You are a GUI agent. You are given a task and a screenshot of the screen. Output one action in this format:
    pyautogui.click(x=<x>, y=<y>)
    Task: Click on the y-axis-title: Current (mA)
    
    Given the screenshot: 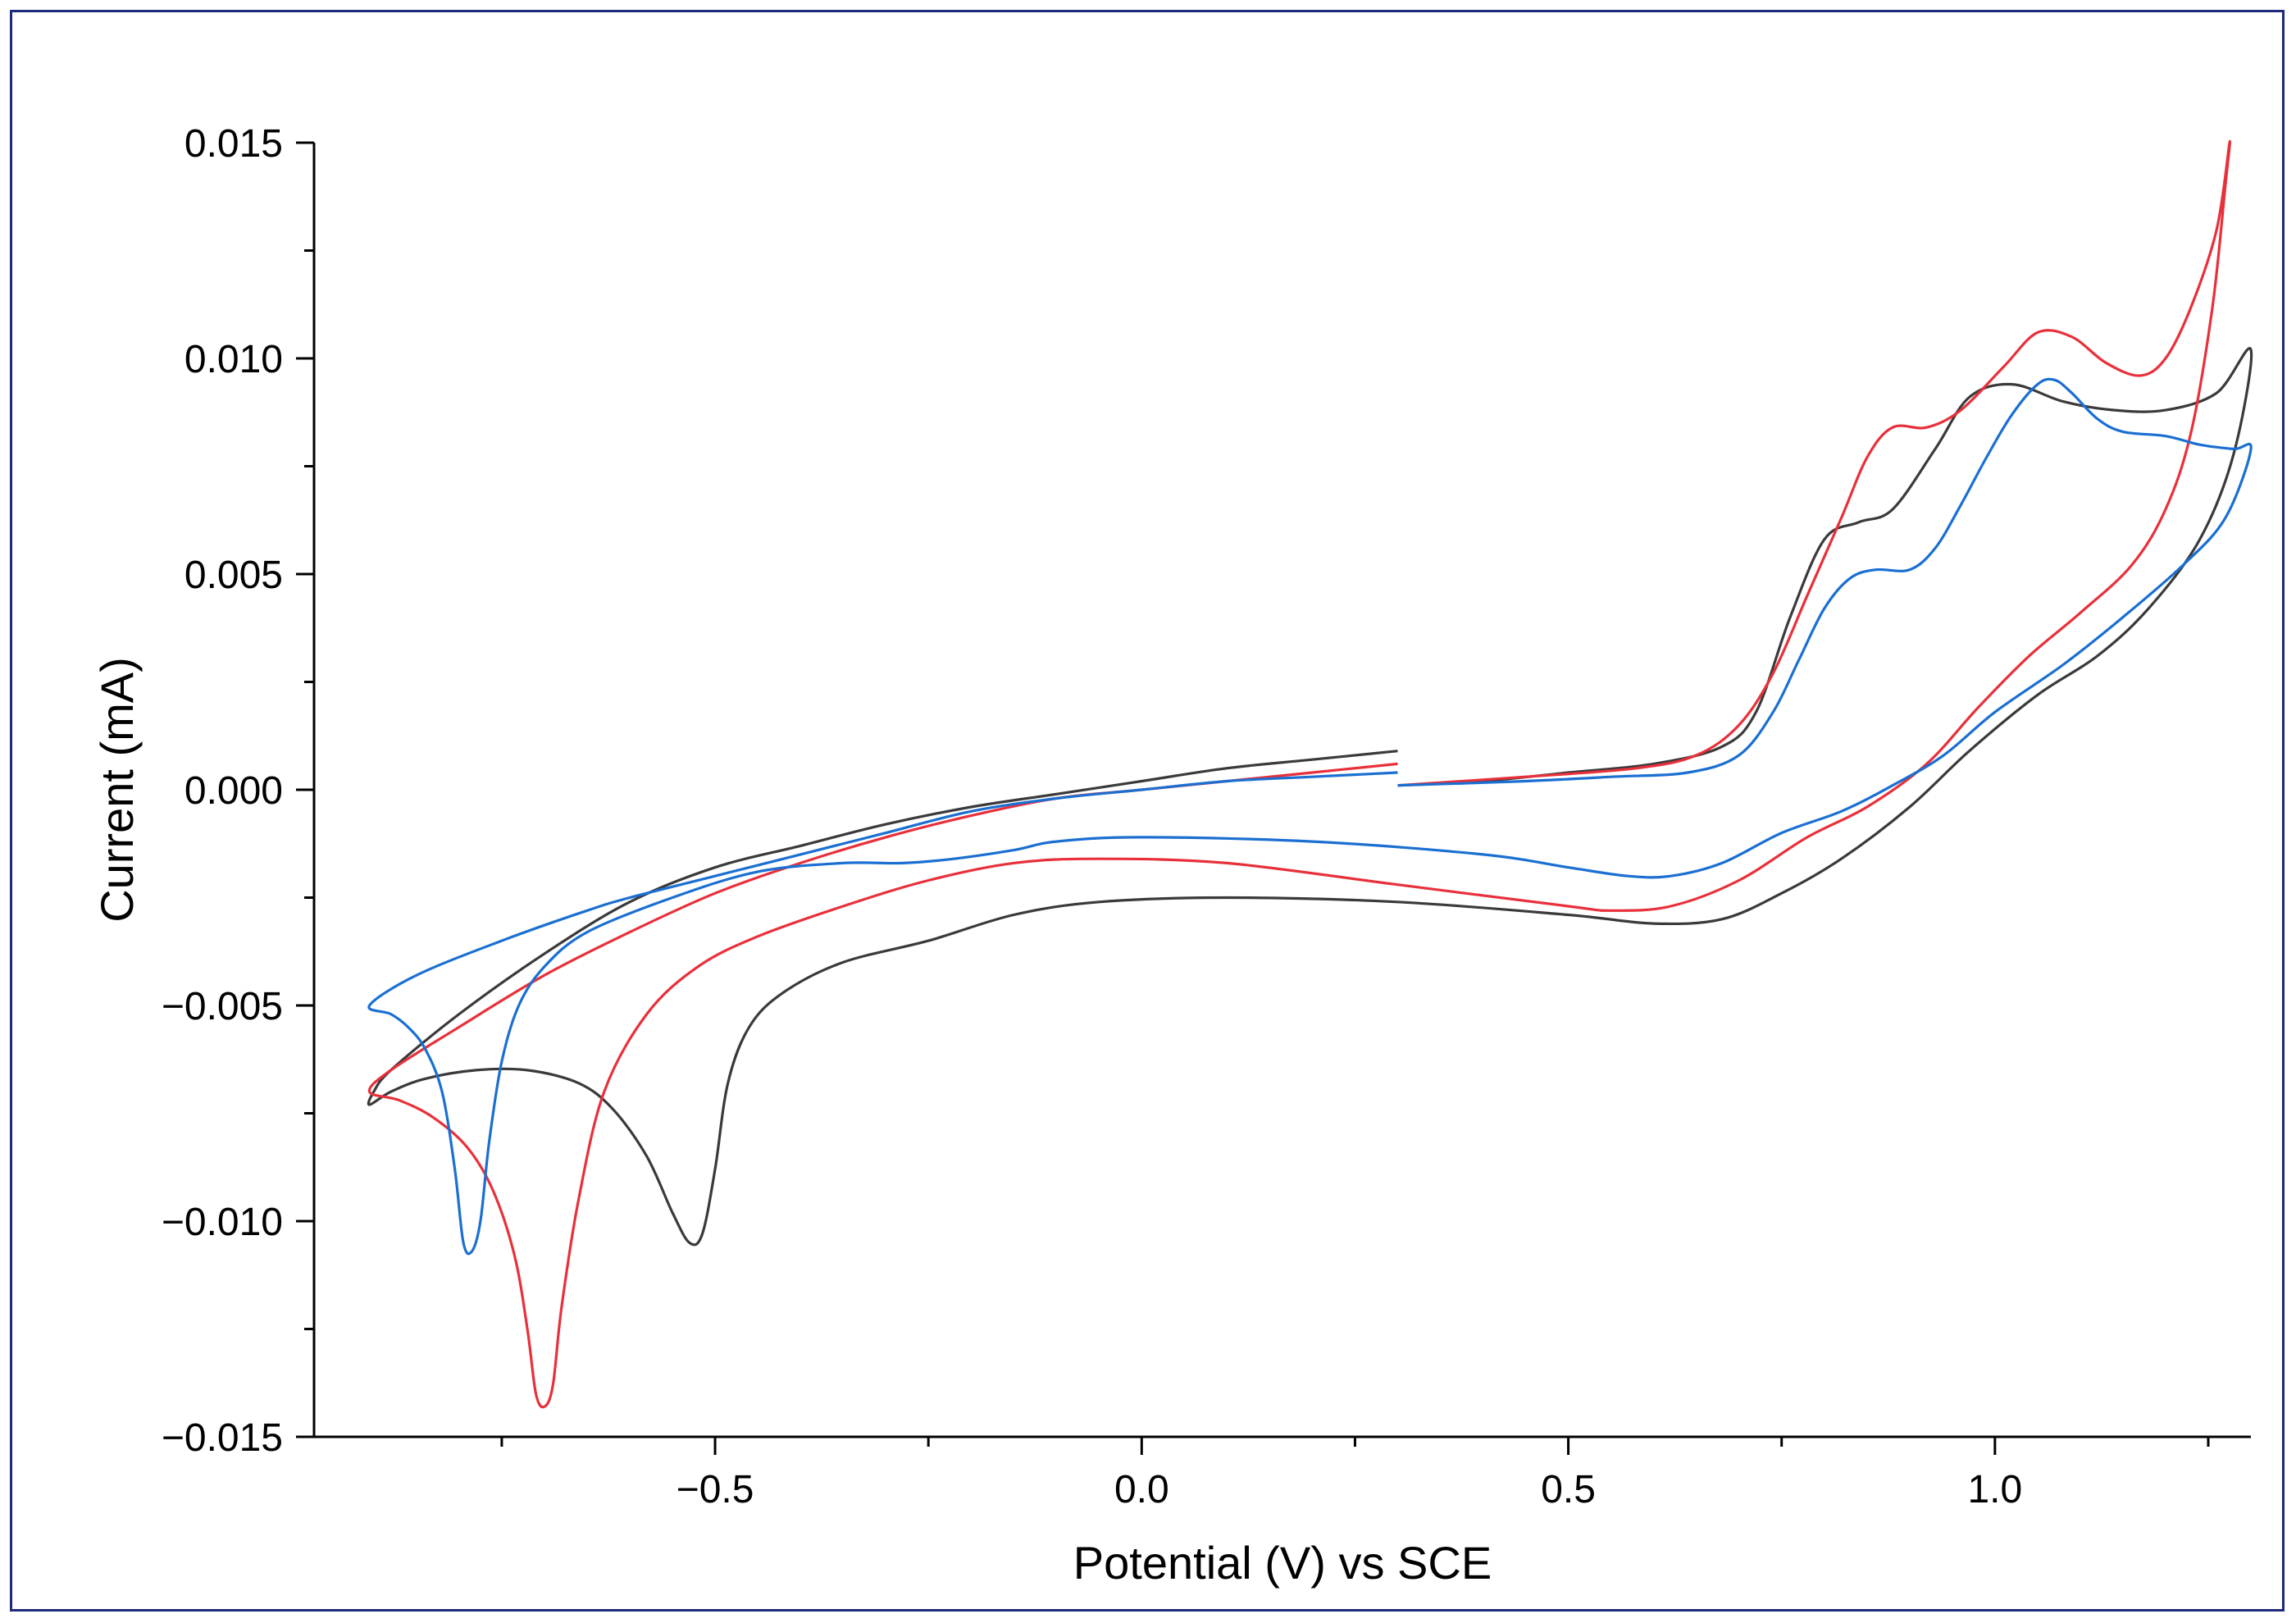 What is the action you would take?
    pyautogui.click(x=117, y=790)
    